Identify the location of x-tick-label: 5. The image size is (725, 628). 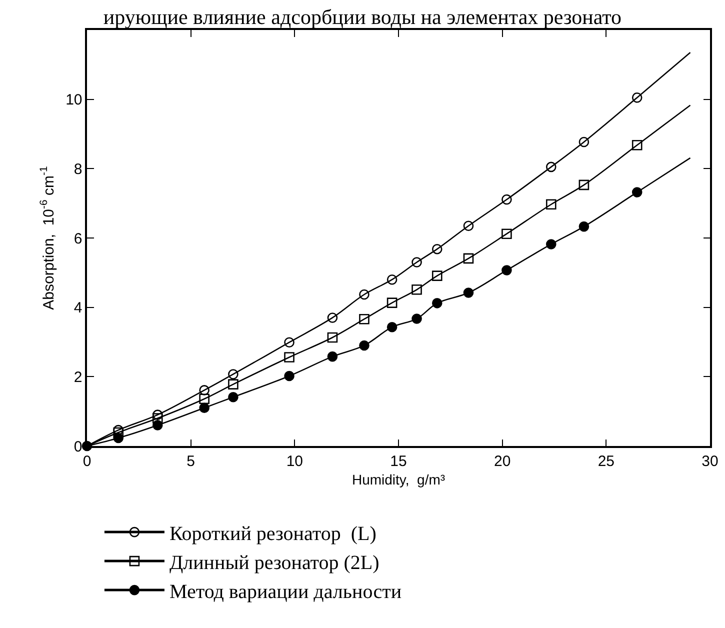
(190, 461).